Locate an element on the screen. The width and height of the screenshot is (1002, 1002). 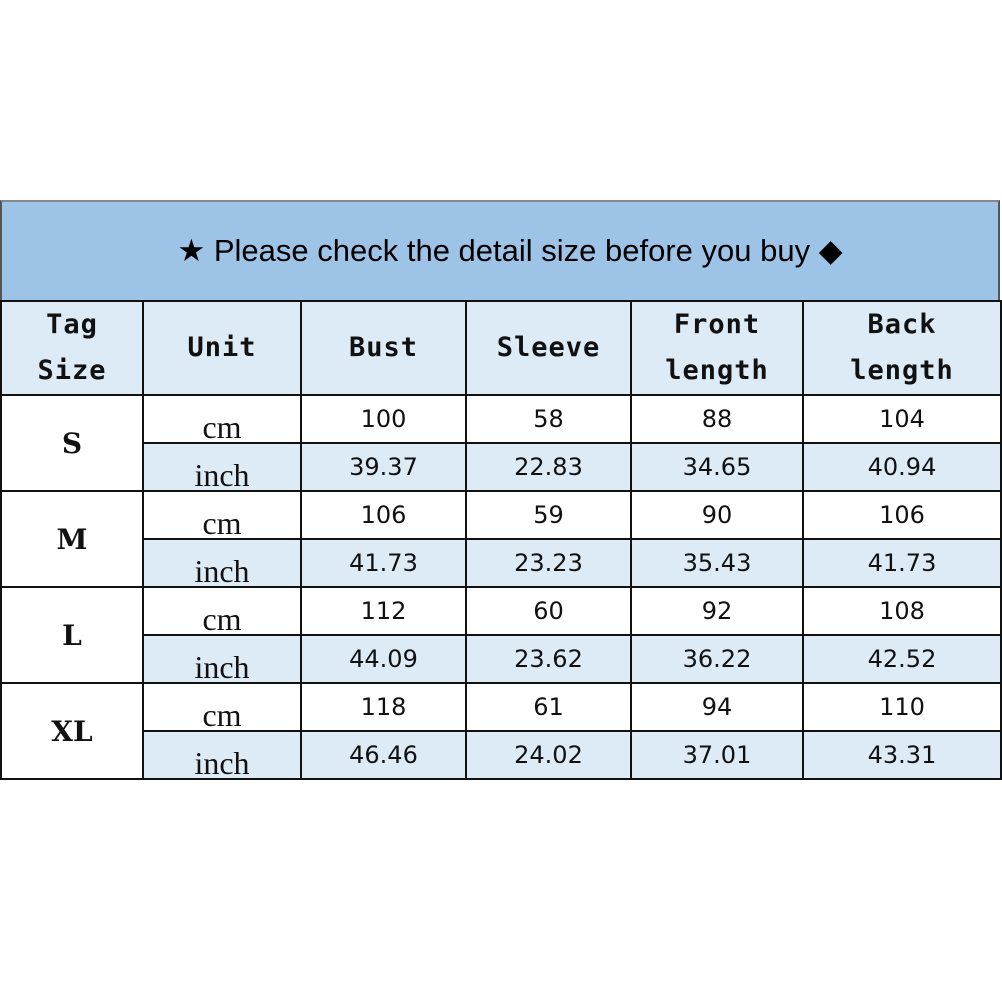
value-cell: 59 is located at coordinates (548, 515).